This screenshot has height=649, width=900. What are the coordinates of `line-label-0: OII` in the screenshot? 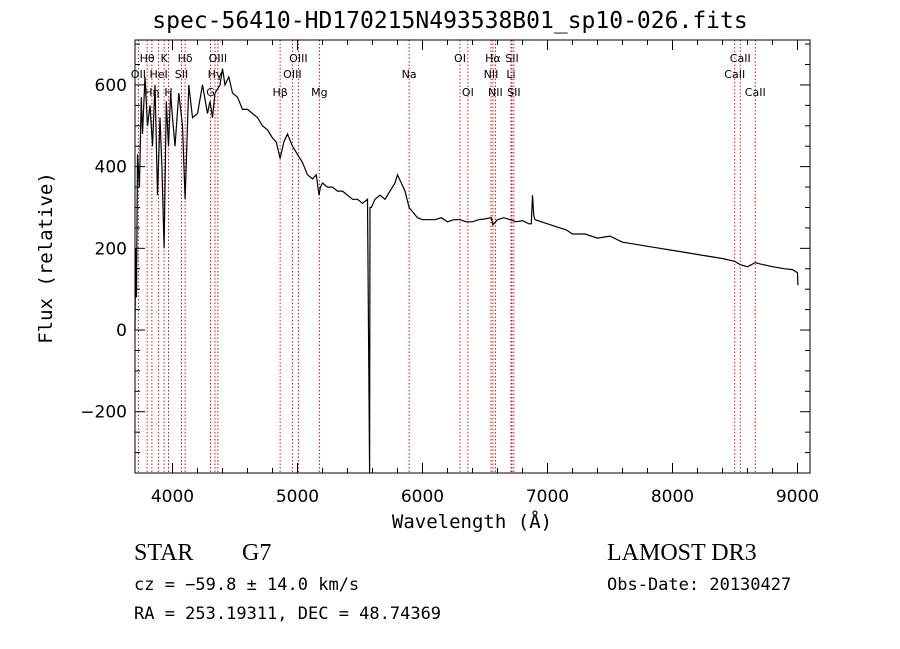 It's located at (138, 74).